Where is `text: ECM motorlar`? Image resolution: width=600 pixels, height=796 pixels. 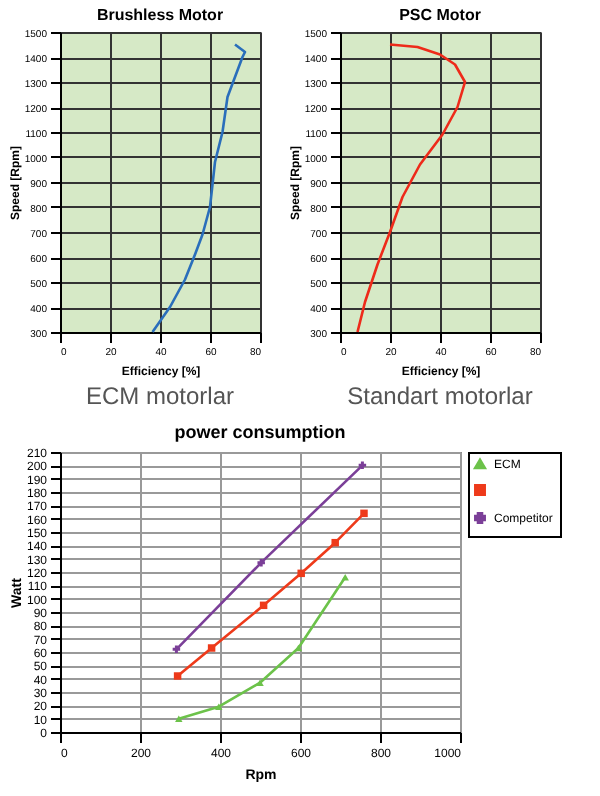
text: ECM motorlar is located at coordinates (160, 396).